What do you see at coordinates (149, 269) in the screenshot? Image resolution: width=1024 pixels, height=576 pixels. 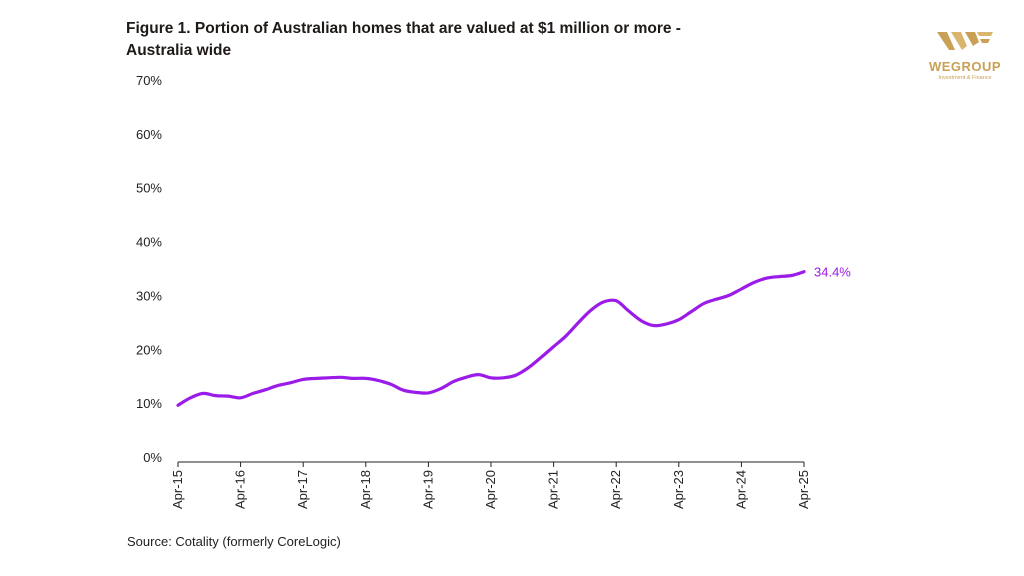 I see `y-axis: 0% 10% 20% 30% 40% 50% 60% 70%` at bounding box center [149, 269].